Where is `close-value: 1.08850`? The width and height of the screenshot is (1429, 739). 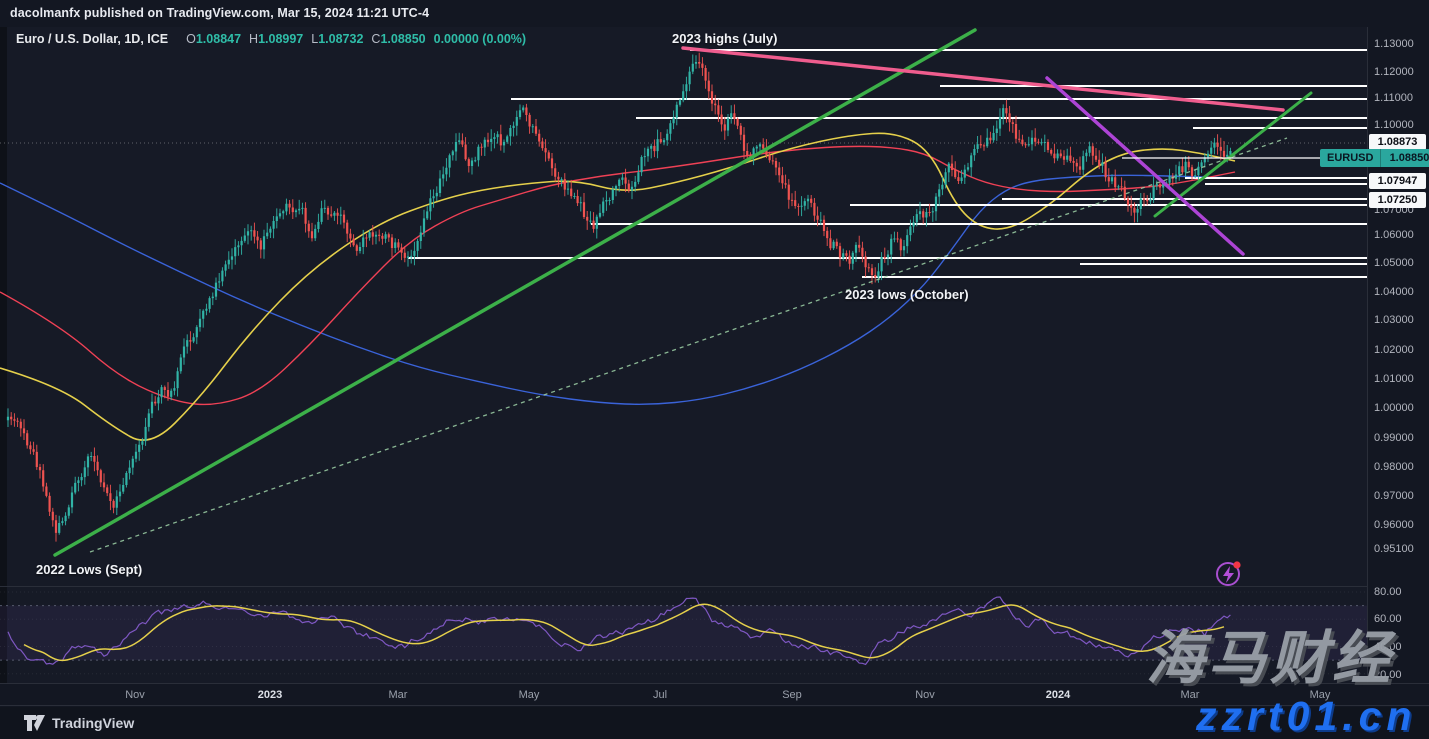 close-value: 1.08850 is located at coordinates (403, 39).